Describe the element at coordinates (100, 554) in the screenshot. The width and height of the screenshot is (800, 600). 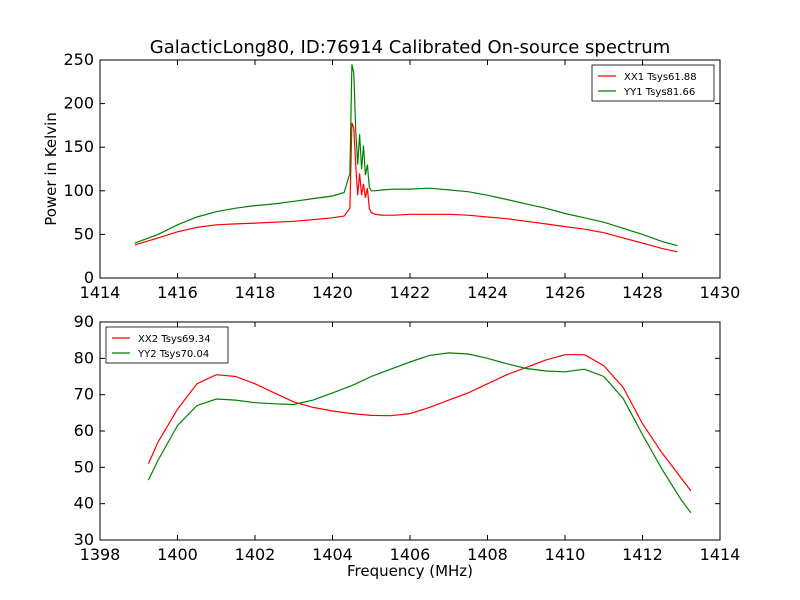
I see `x-tick-label: 1398` at that location.